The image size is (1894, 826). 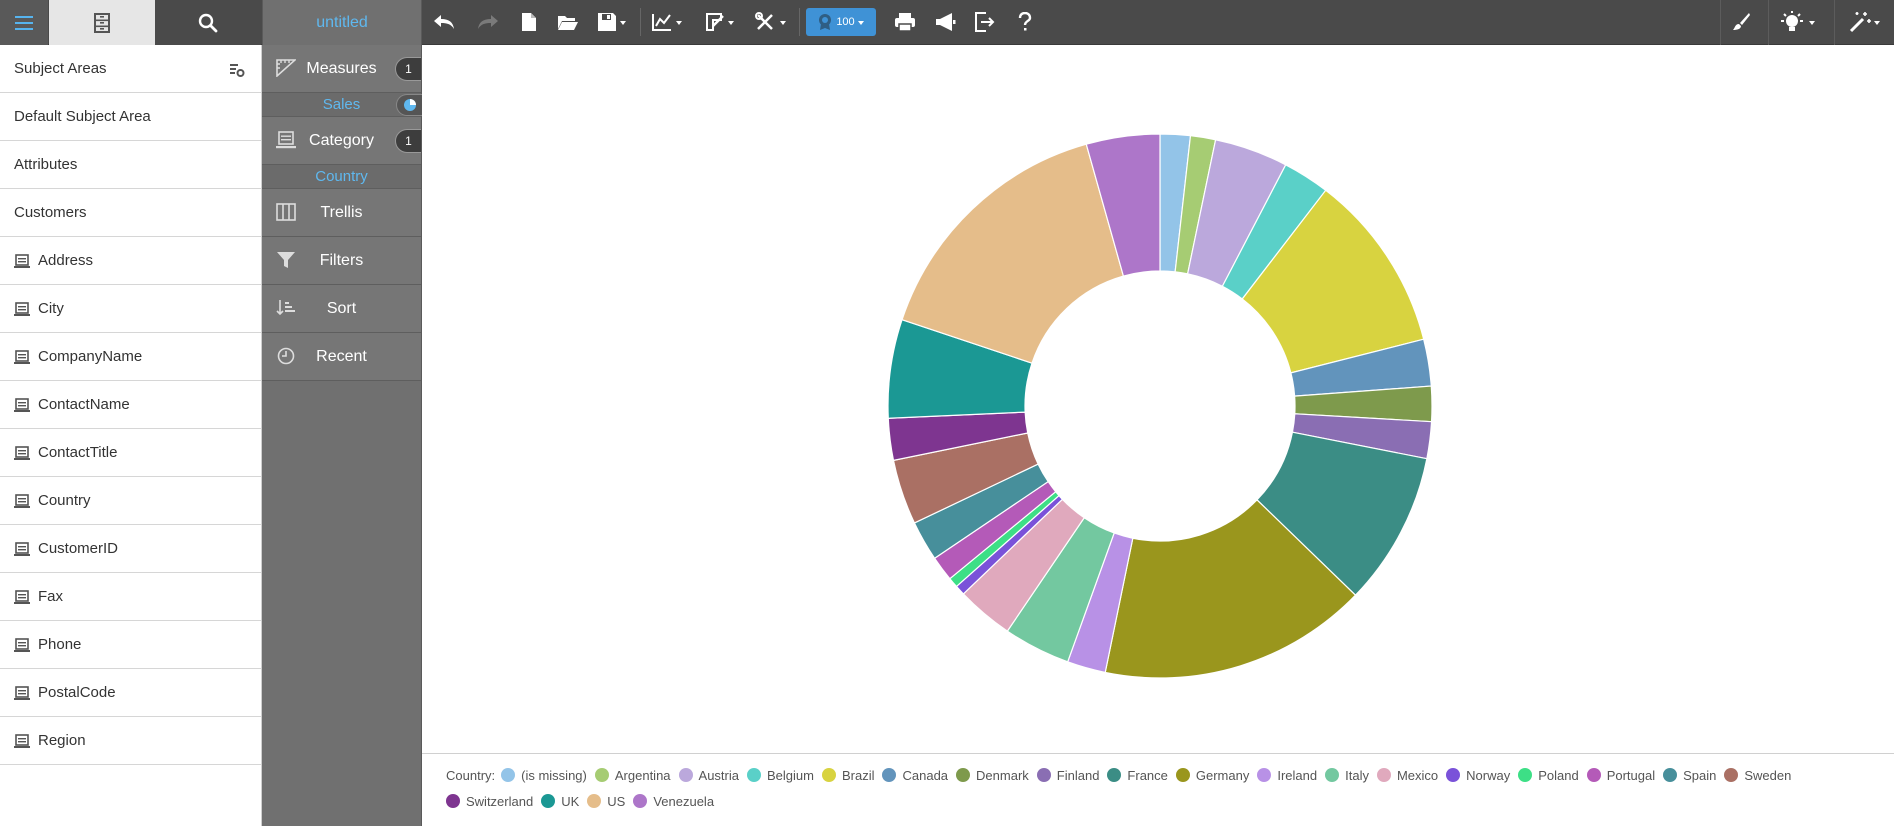 What do you see at coordinates (286, 68) in the screenshot?
I see `measure-icon` at bounding box center [286, 68].